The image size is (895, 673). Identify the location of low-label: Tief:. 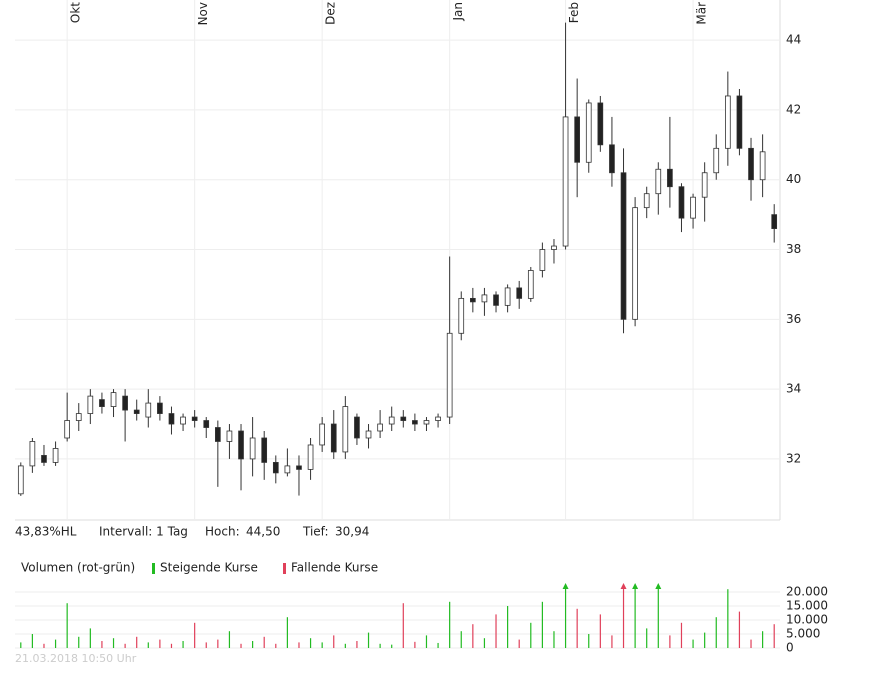
(315, 532).